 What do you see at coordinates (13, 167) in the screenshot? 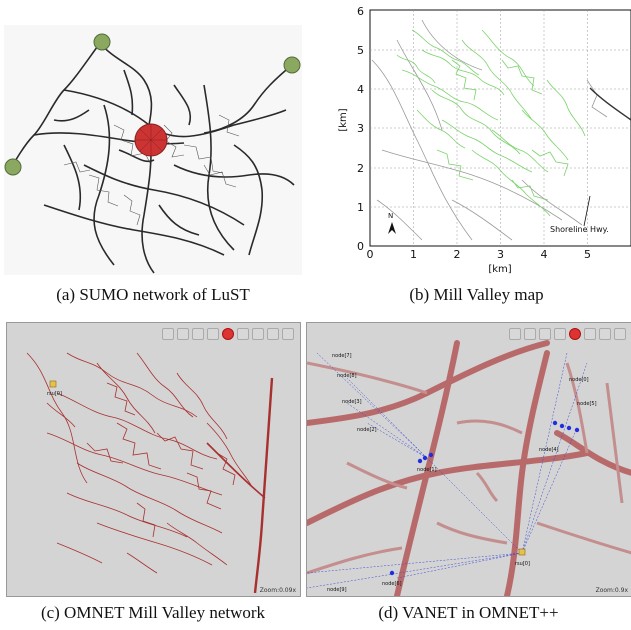
I see `sumo-node-left` at bounding box center [13, 167].